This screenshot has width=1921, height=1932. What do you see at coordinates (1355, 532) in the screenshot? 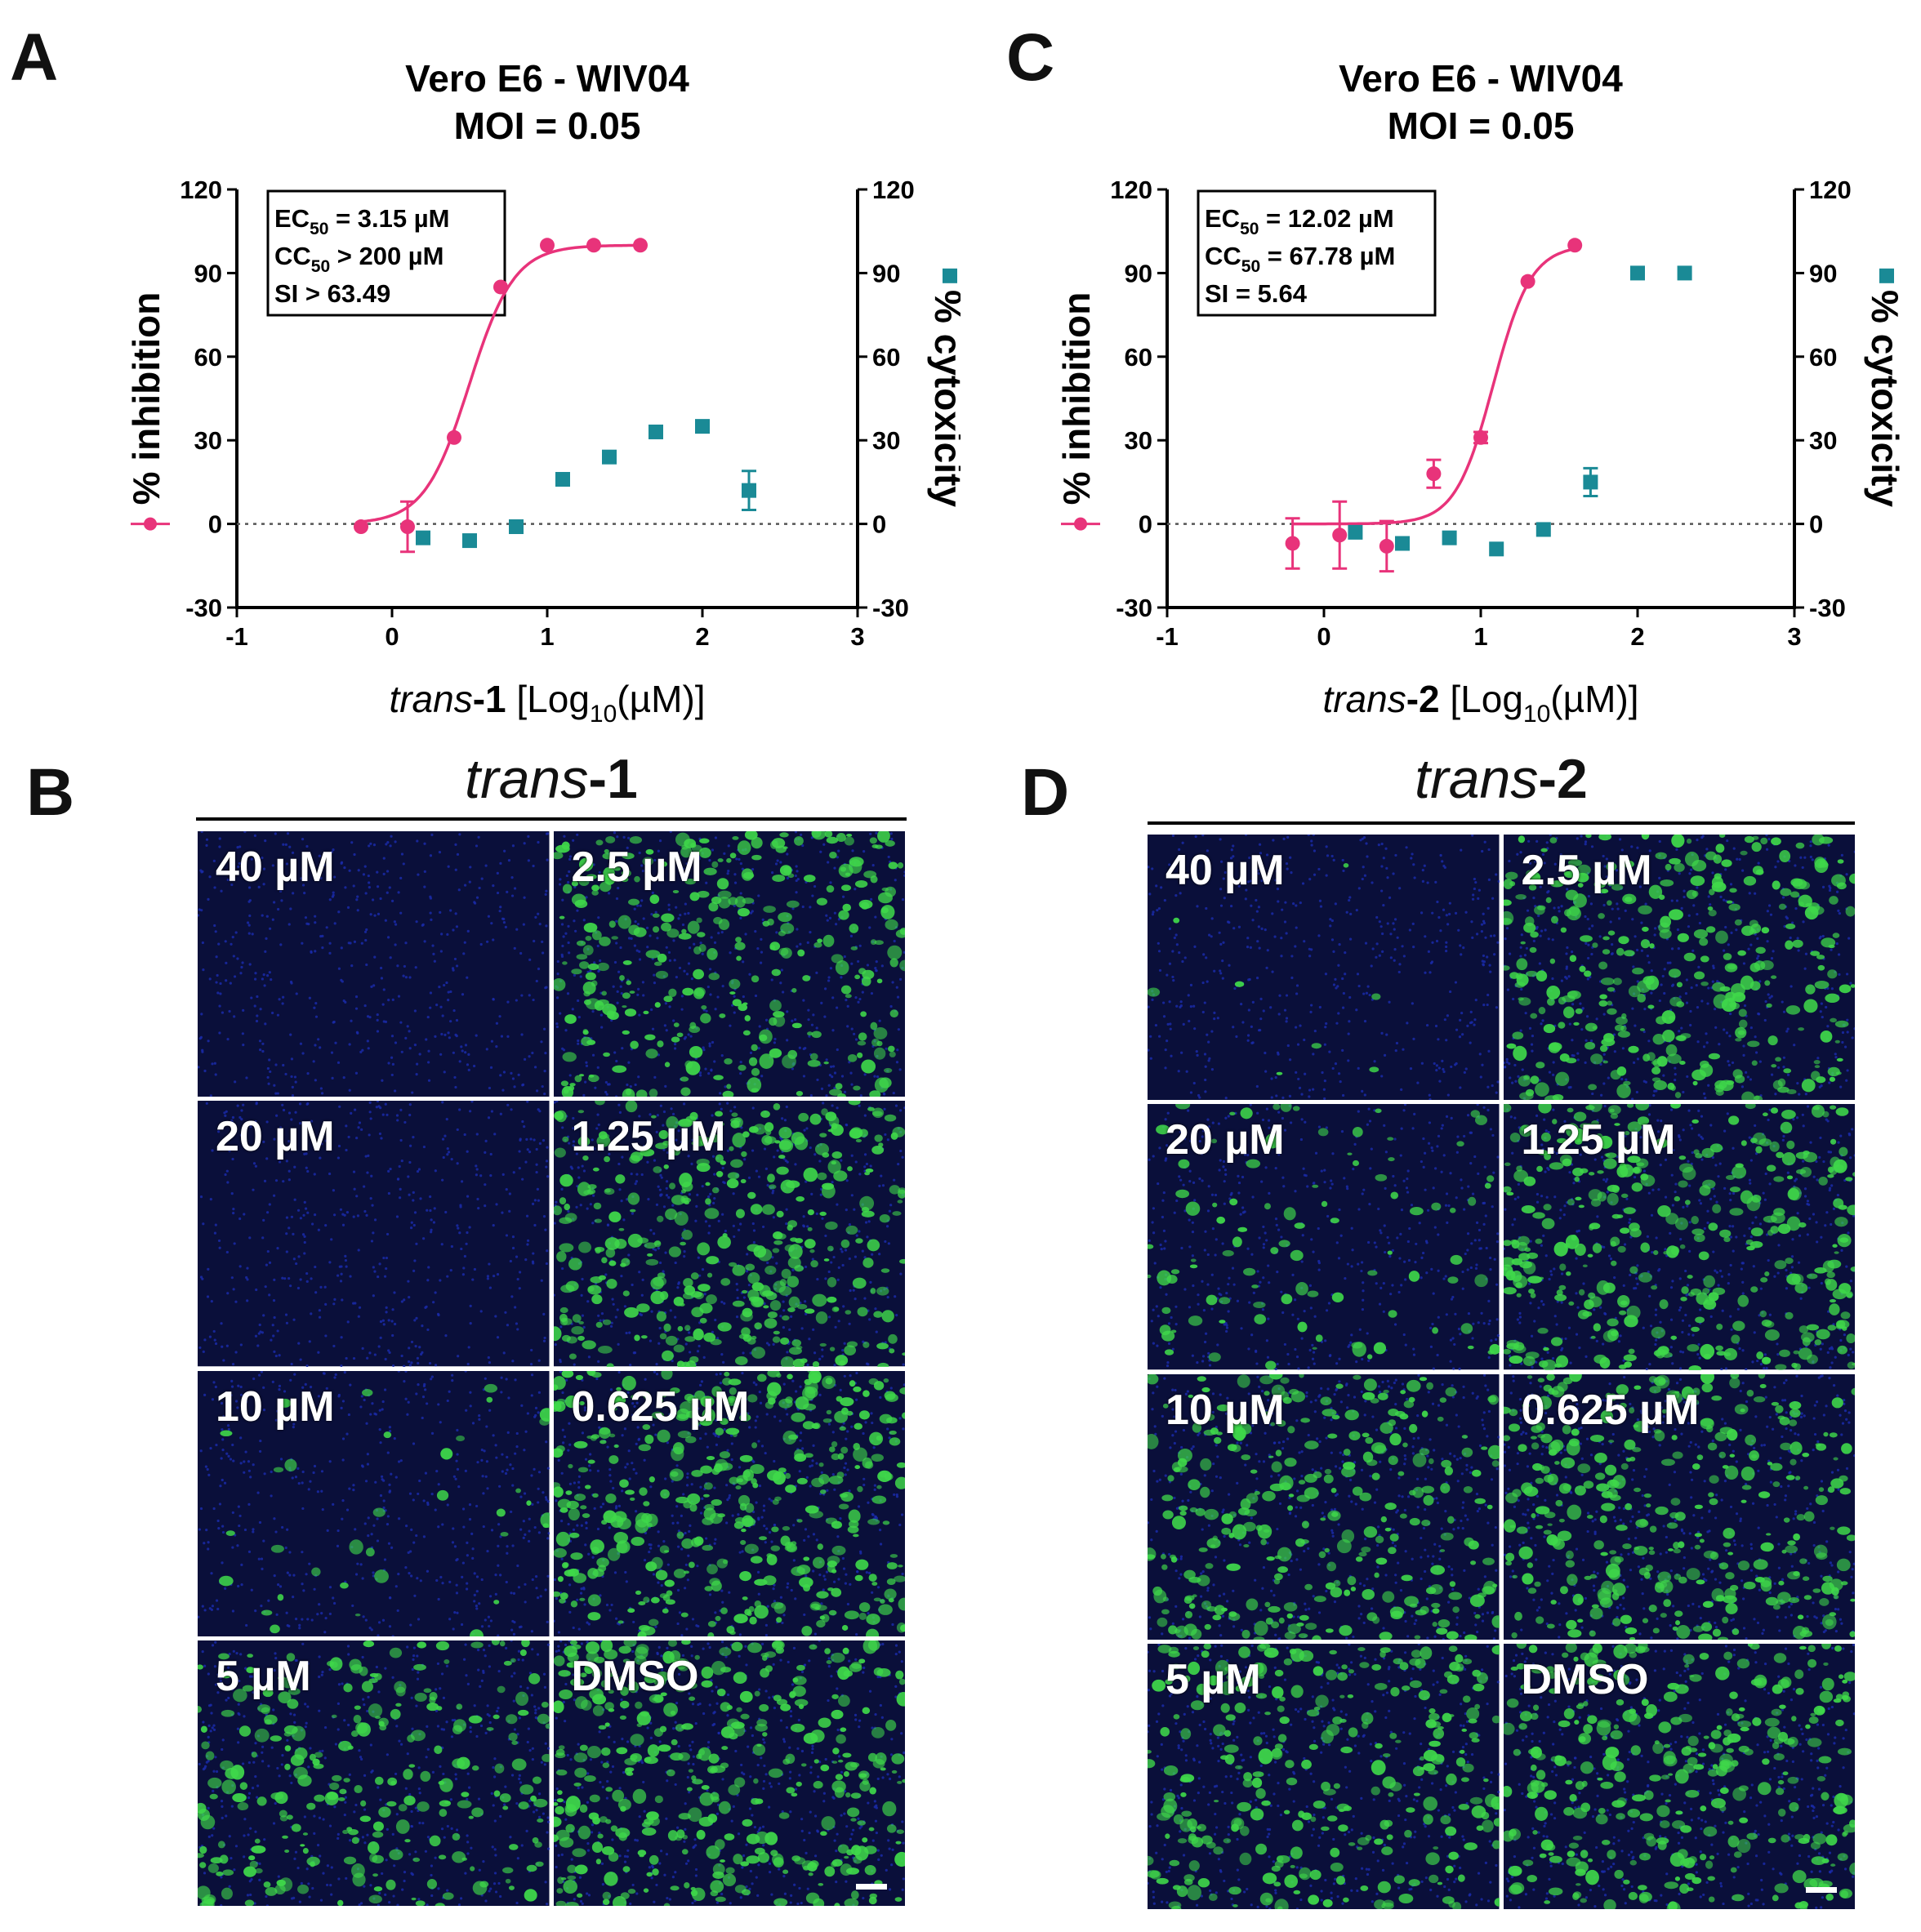
I see `cytotoxicity-point` at bounding box center [1355, 532].